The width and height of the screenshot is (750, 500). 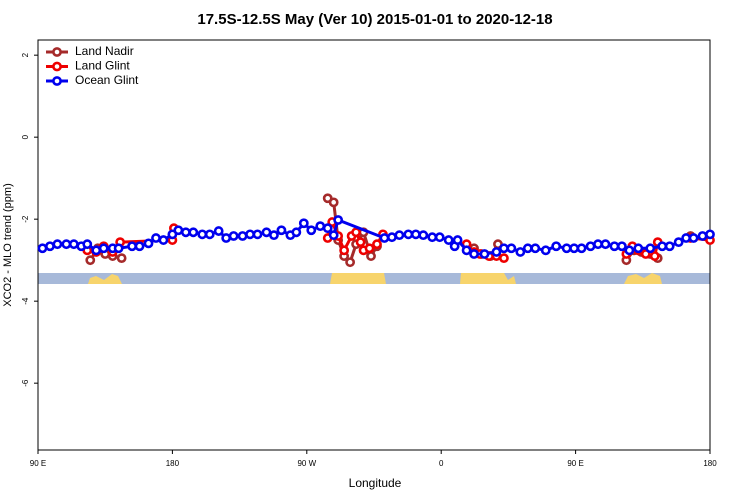 What do you see at coordinates (306, 463) in the screenshot?
I see `x-tick-label: 90 W` at bounding box center [306, 463].